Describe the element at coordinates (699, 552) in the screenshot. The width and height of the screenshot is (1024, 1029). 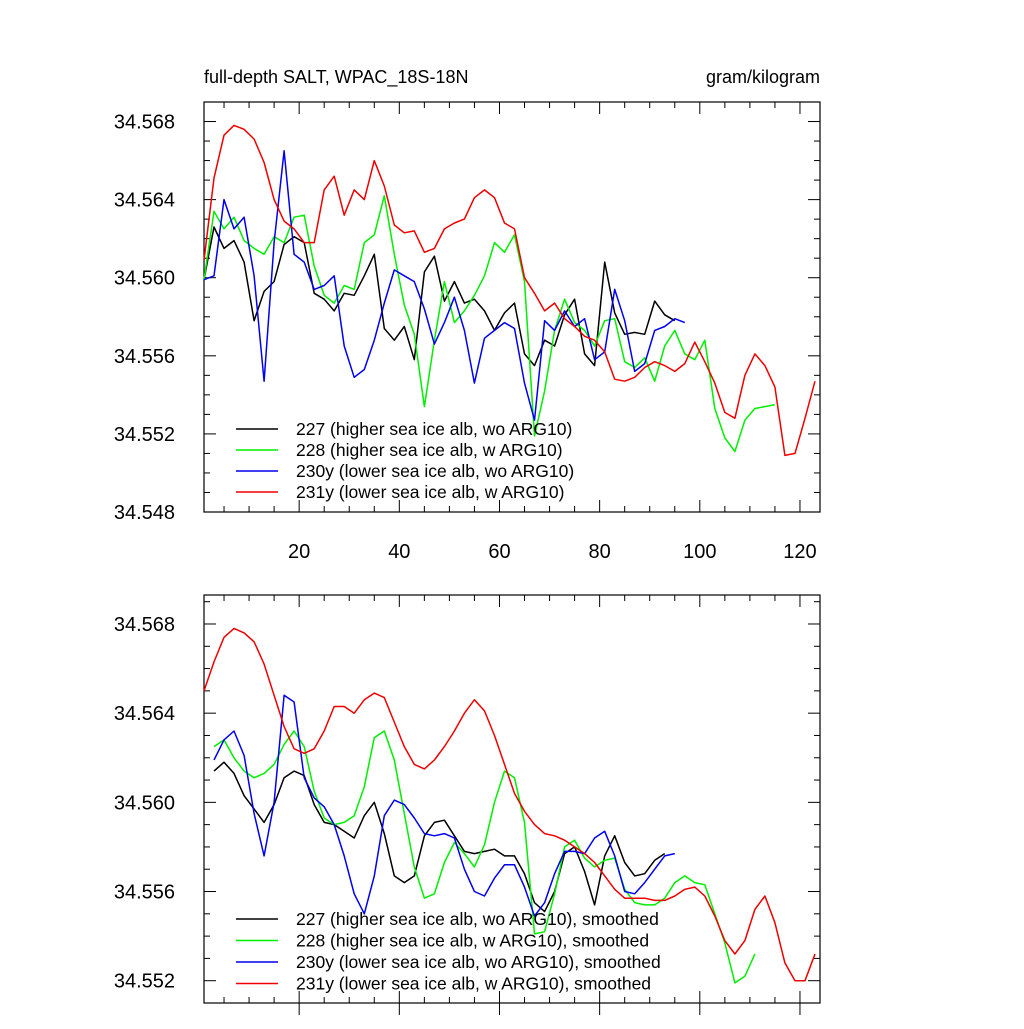
I see `p0-x-tick-label: 100` at that location.